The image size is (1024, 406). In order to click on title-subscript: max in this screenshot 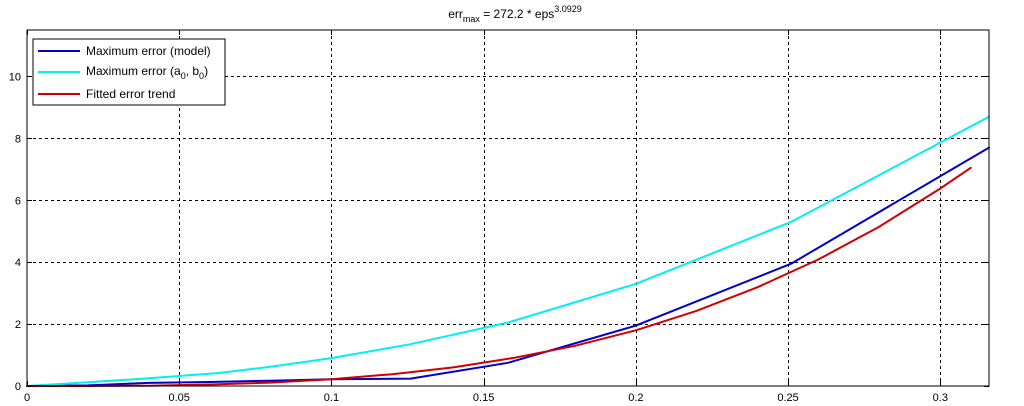, I will do `click(472, 19)`.